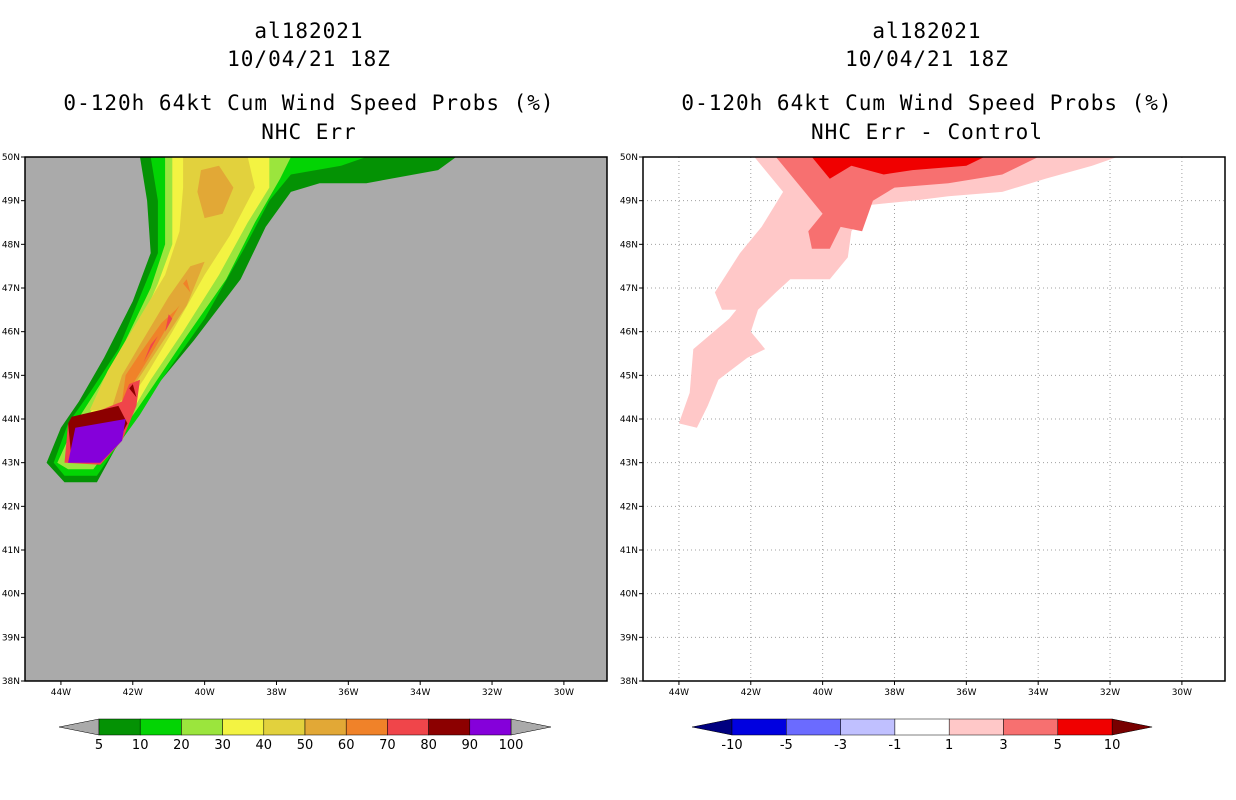 This screenshot has height=800, width=1236. What do you see at coordinates (470, 745) in the screenshot?
I see `colorbar-label: 90` at bounding box center [470, 745].